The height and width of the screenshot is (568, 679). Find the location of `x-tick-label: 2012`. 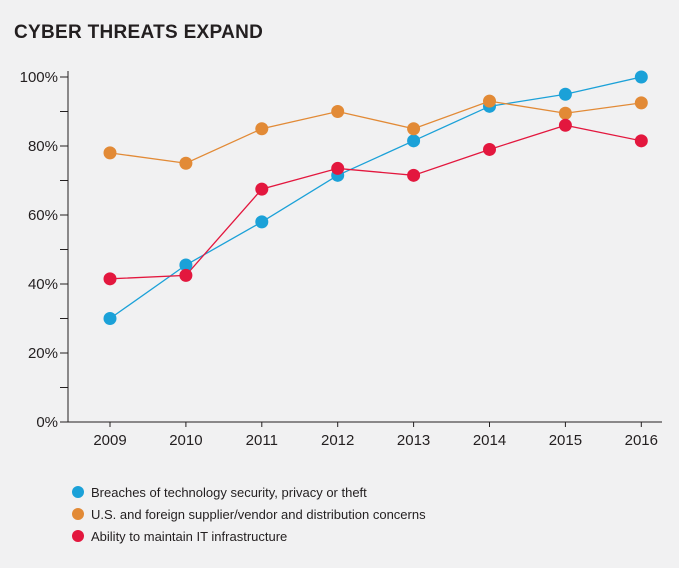

x-tick-label: 2012 is located at coordinates (337, 440).